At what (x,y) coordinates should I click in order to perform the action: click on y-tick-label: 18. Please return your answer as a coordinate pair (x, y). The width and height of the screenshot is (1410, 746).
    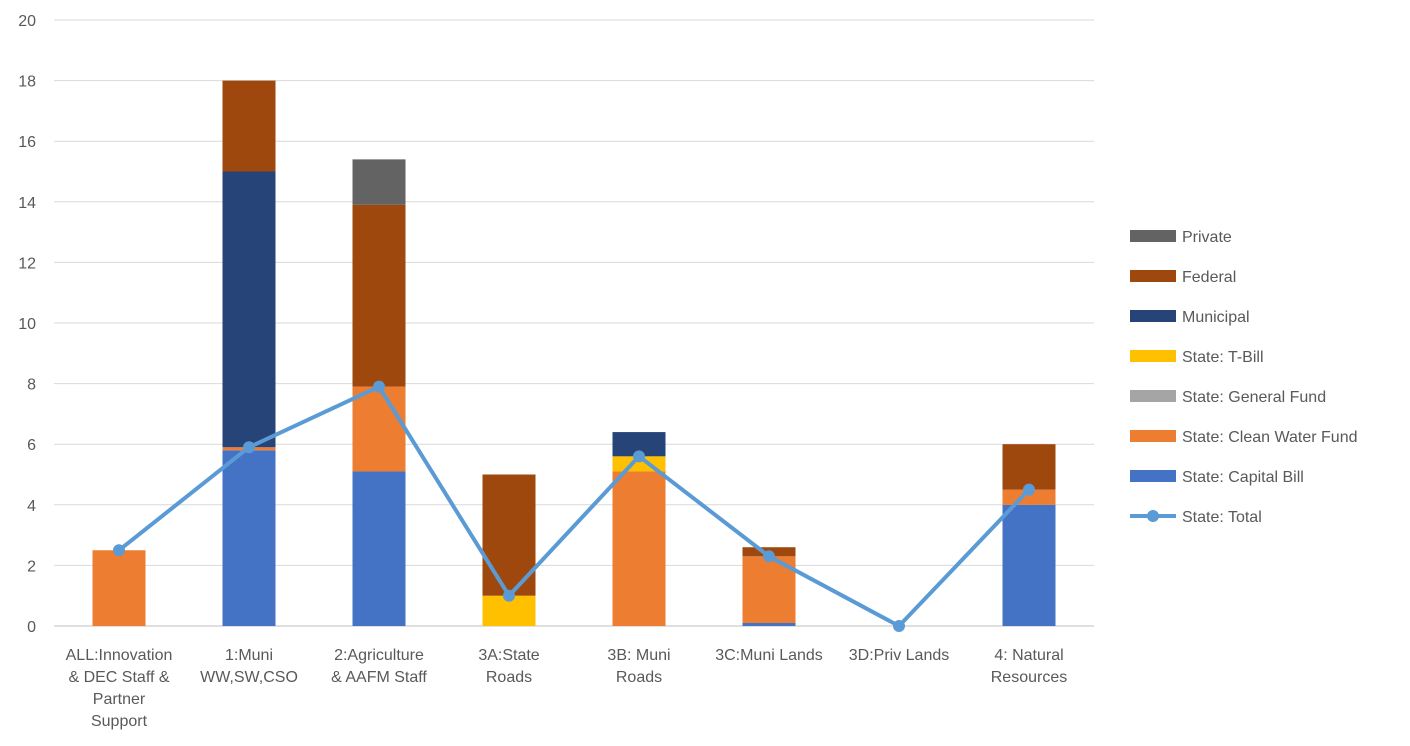
    Looking at the image, I should click on (27, 82).